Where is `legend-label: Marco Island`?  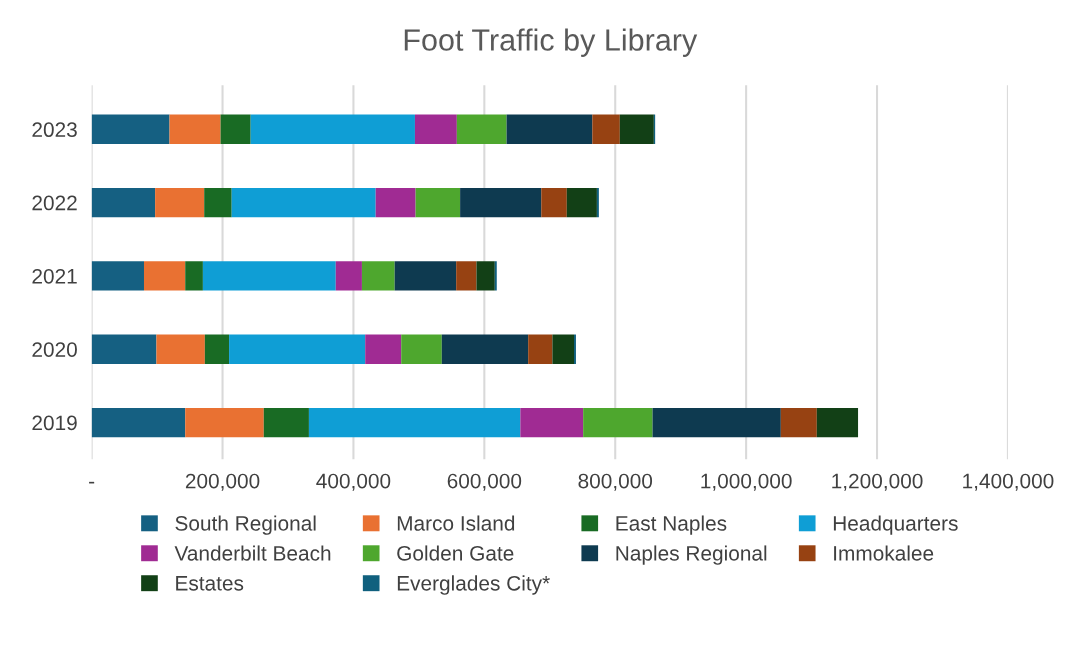 legend-label: Marco Island is located at coordinates (456, 523).